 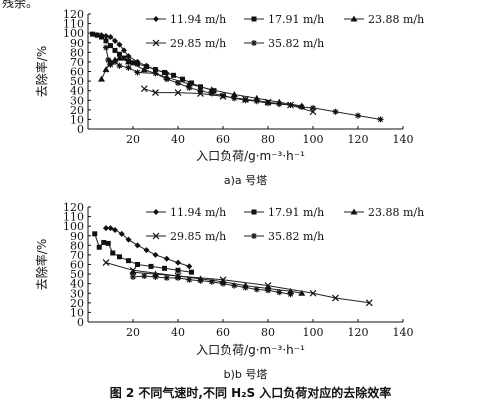 I want to click on y-tick-label: 100, so click(x=73, y=33).